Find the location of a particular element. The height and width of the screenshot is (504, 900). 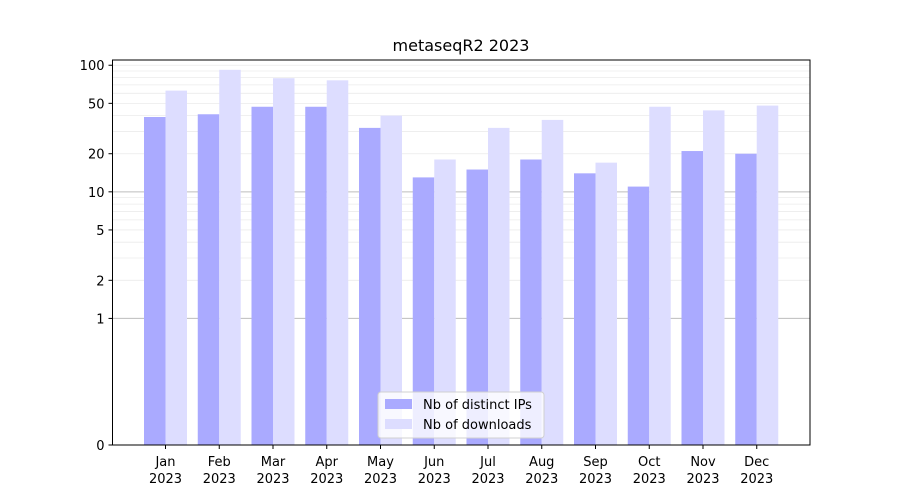

y-tick-label: 1 is located at coordinates (100, 319).